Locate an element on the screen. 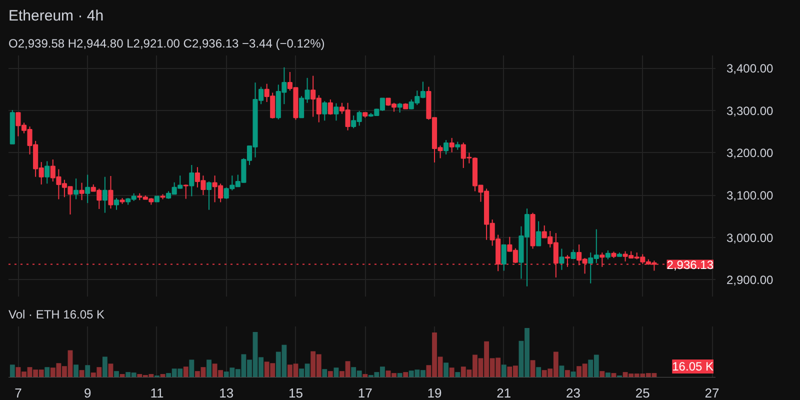 The height and width of the screenshot is (400, 800). x-tick-label: 13 is located at coordinates (226, 393).